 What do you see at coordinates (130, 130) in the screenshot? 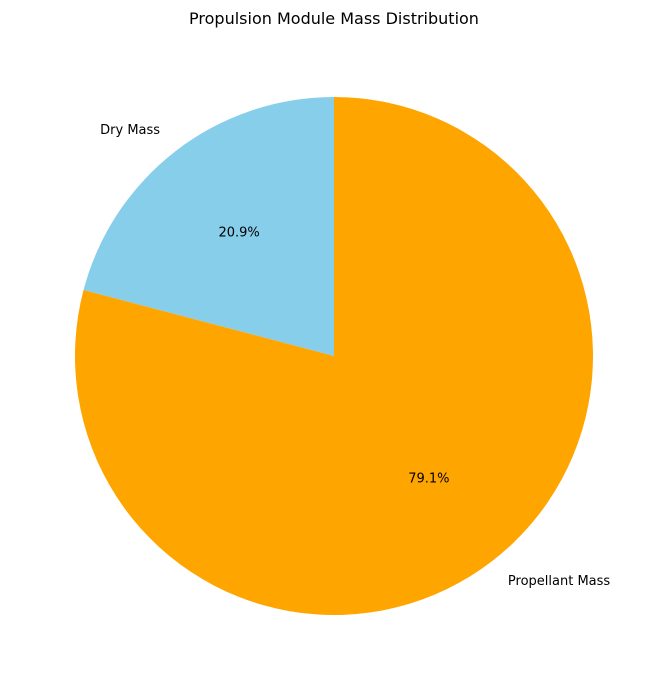
I see `slice-label-dry-mass: Dry Mass` at bounding box center [130, 130].